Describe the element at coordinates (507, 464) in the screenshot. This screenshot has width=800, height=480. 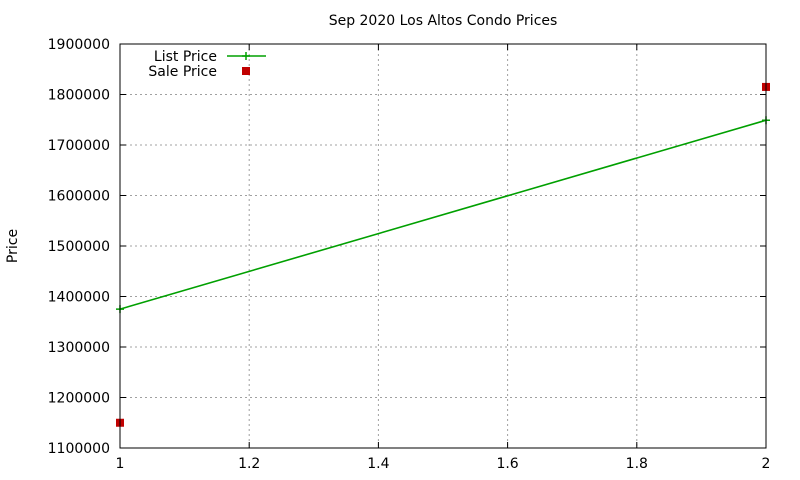
I see `x-tick-label: 1.6` at that location.